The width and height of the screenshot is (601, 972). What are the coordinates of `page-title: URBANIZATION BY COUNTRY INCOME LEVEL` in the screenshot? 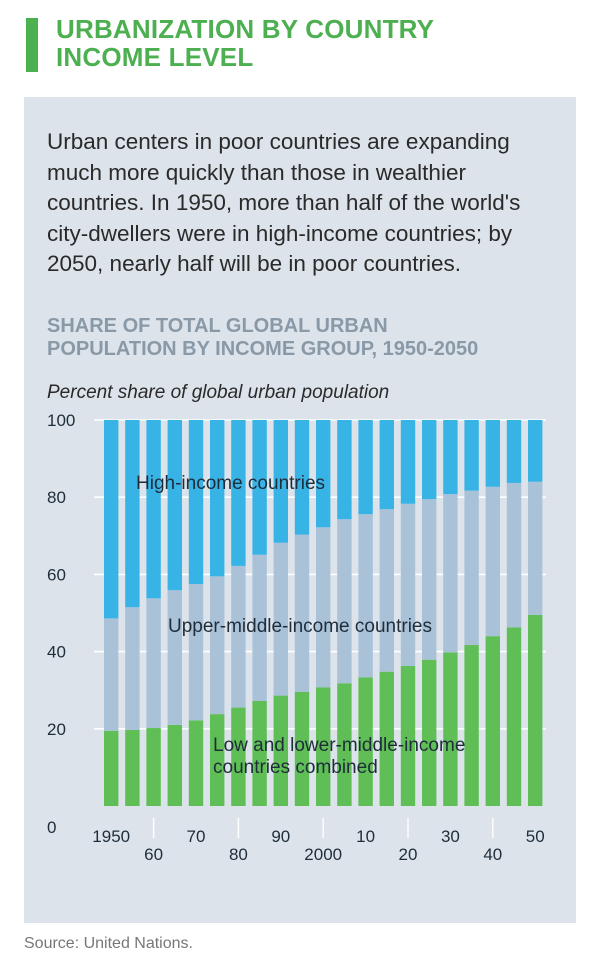 It's located at (245, 43).